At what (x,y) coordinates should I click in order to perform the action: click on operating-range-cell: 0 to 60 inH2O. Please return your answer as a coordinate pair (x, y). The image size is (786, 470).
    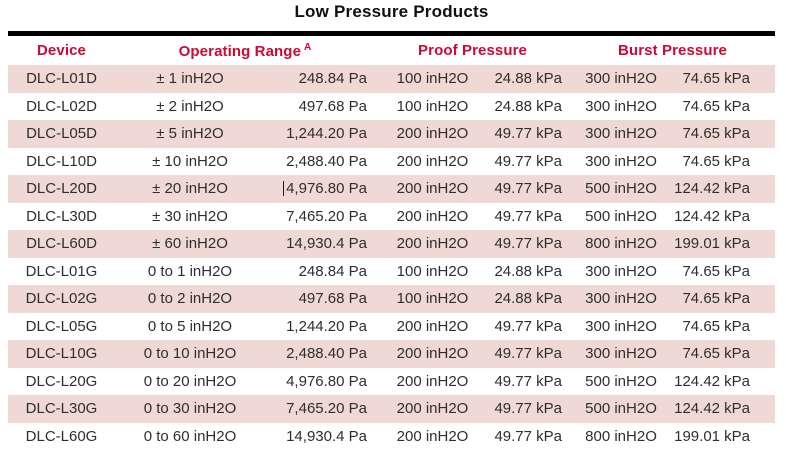
    Looking at the image, I should click on (190, 436).